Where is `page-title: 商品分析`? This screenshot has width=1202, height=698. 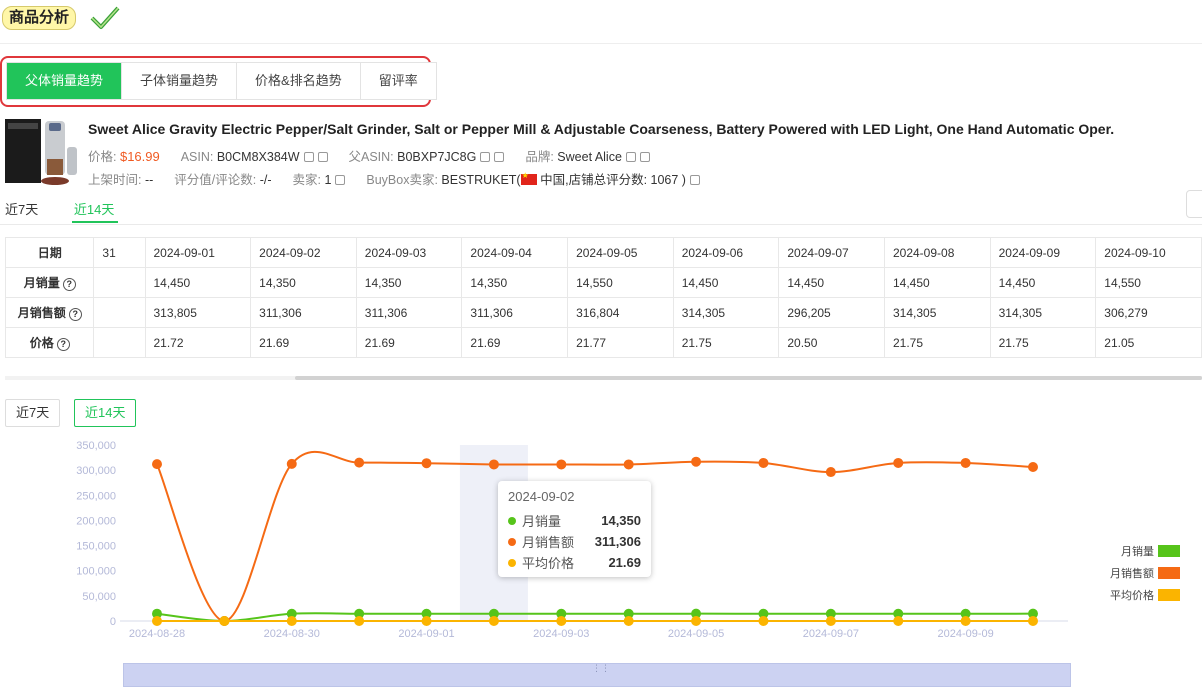
page-title: 商品分析 is located at coordinates (39, 18).